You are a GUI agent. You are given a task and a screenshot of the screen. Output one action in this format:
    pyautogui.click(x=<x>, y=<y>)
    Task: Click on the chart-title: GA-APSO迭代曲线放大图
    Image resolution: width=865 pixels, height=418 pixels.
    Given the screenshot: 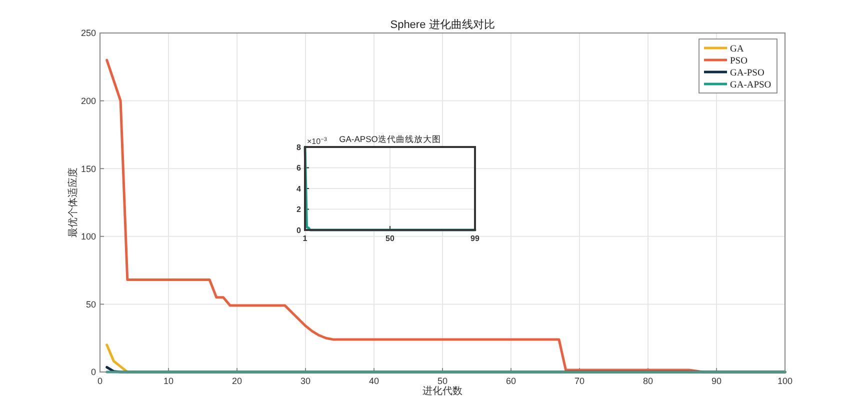 What is the action you would take?
    pyautogui.click(x=390, y=139)
    